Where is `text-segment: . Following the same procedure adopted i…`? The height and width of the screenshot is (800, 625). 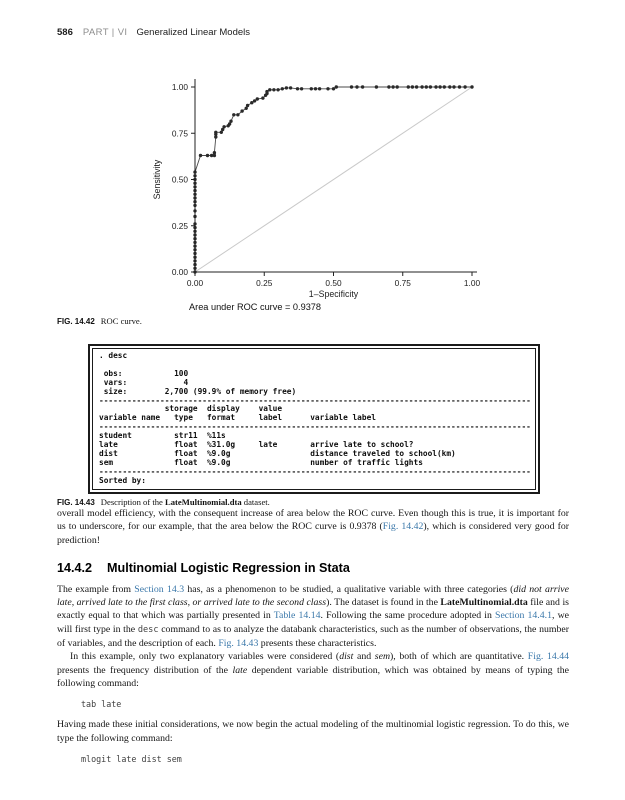 text-segment: . Following the same procedure adopted i… is located at coordinates (407, 616).